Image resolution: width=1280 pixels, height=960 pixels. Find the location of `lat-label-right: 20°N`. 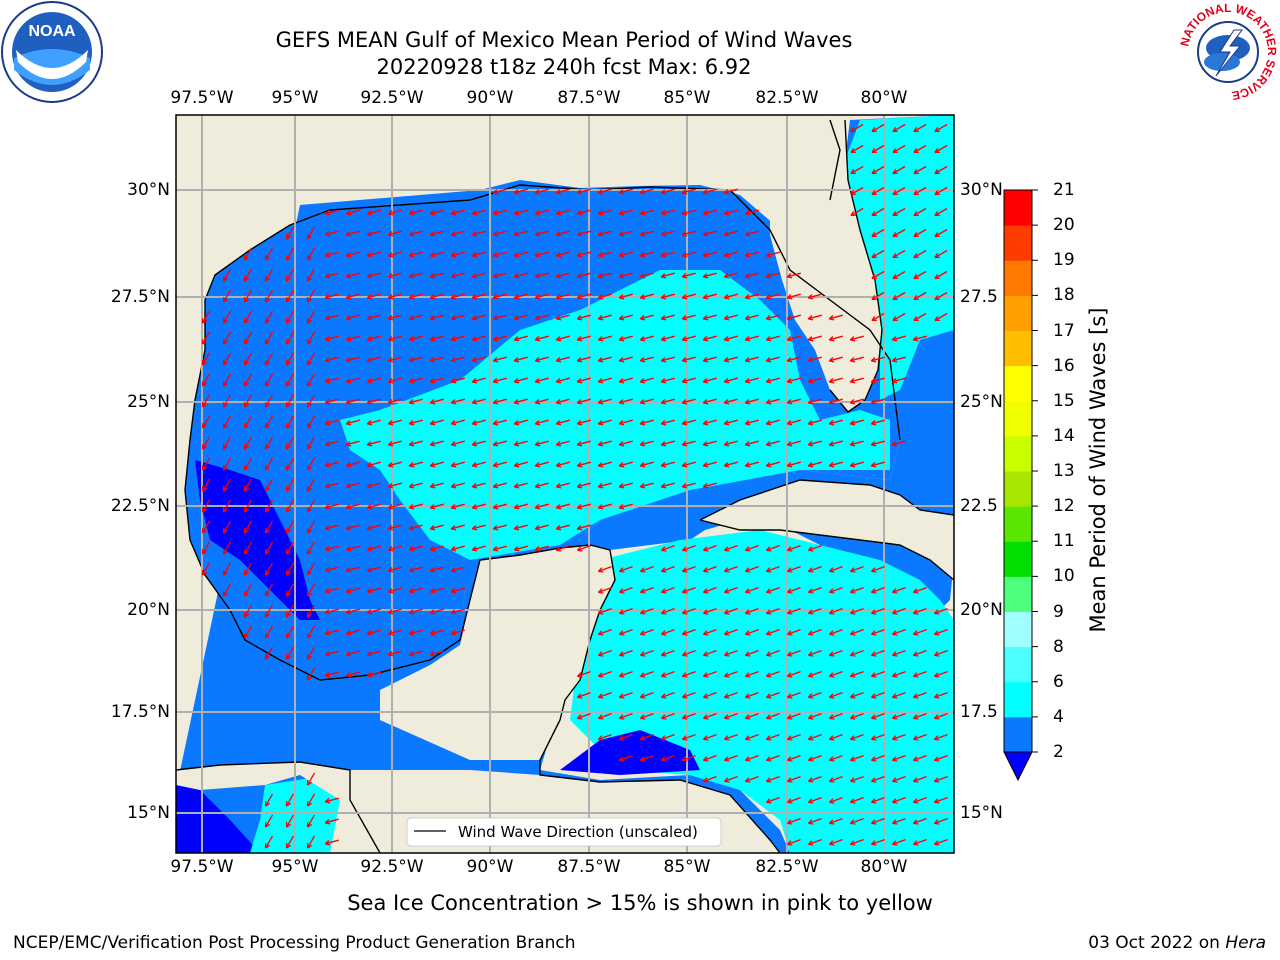

lat-label-right: 20°N is located at coordinates (981, 610).